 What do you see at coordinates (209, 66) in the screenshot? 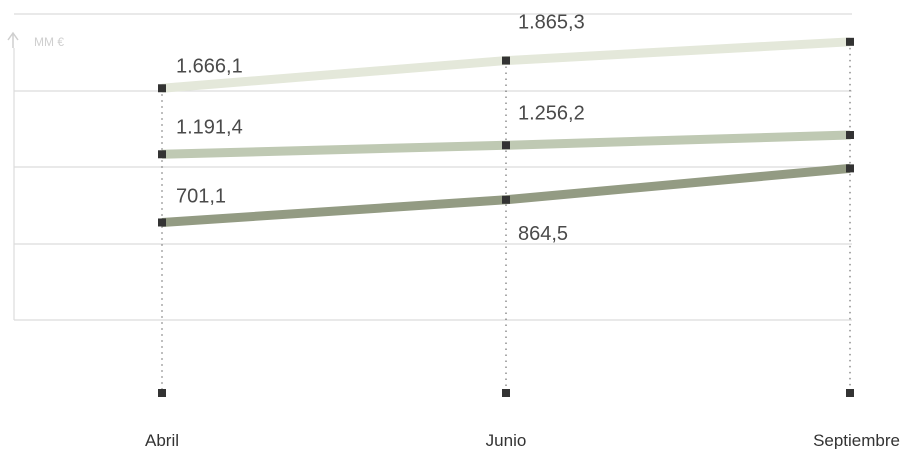
I see `data-label-0-0: 1.666,1` at bounding box center [209, 66].